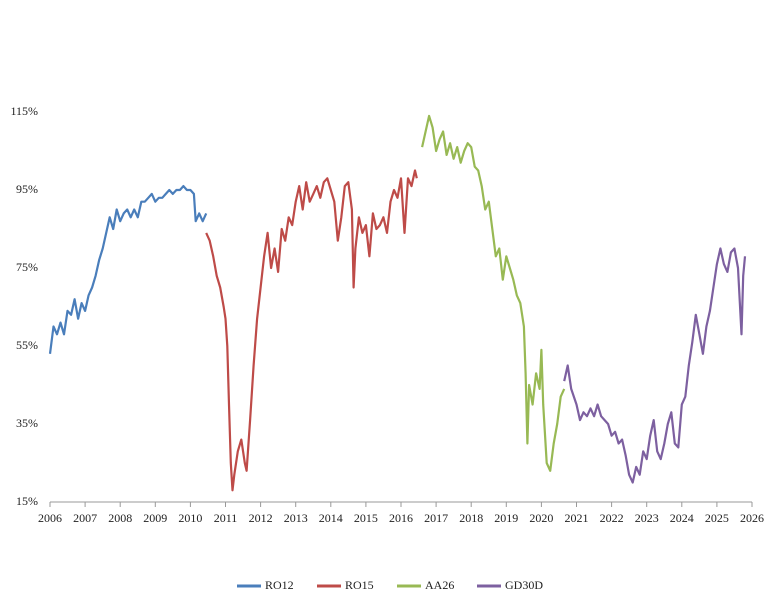 The width and height of the screenshot is (780, 609). What do you see at coordinates (27, 501) in the screenshot?
I see `y-tick-label: 15%` at bounding box center [27, 501].